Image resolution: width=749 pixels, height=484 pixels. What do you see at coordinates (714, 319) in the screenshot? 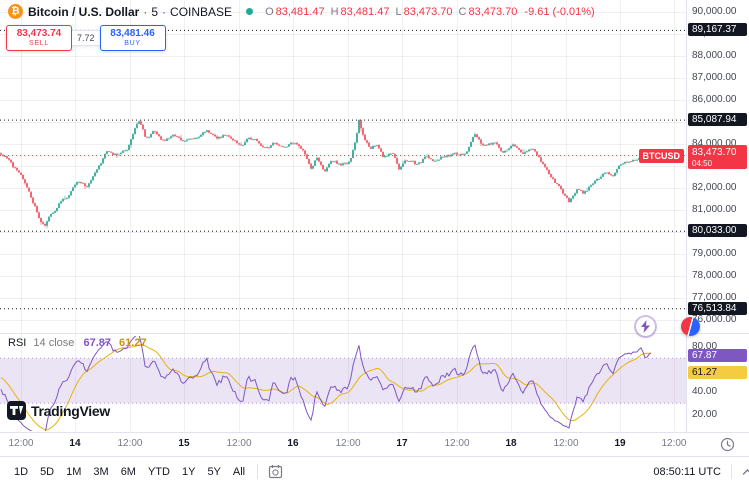
I see `price-tick: 76,000.00` at bounding box center [714, 319].